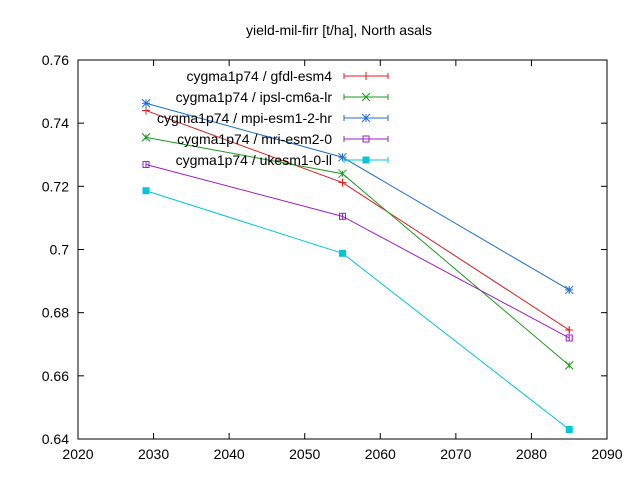  I want to click on legend-item: cygma1p74 / mpi-esm1-2-hr, so click(273, 118).